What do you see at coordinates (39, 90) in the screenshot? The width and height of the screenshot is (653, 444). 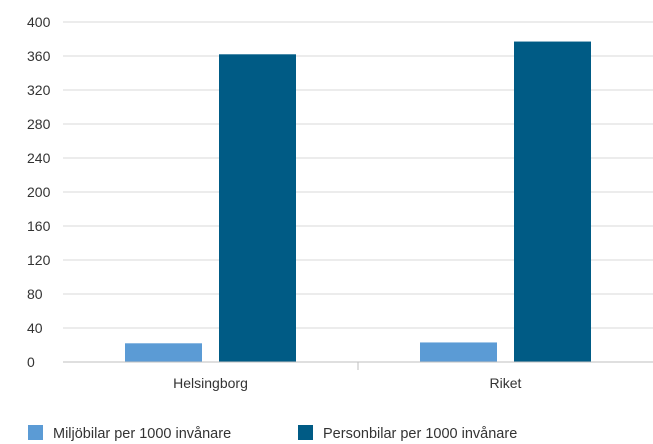 I see `y-tick-label: 320` at bounding box center [39, 90].